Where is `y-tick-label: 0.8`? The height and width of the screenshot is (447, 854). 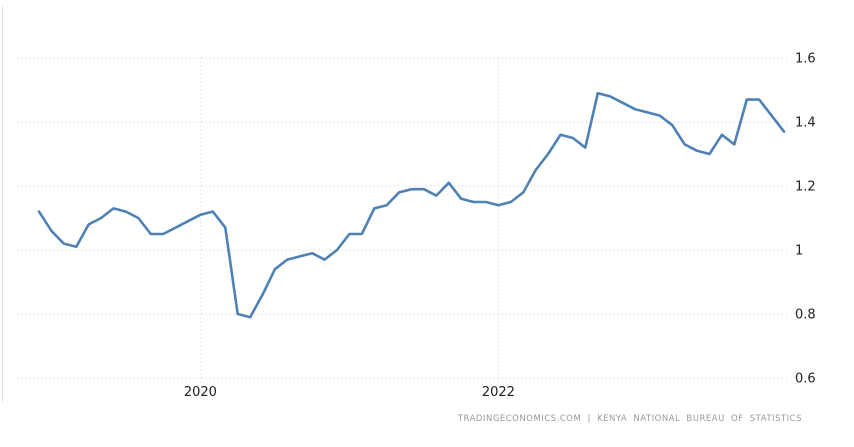
y-tick-label: 0.8 is located at coordinates (805, 315).